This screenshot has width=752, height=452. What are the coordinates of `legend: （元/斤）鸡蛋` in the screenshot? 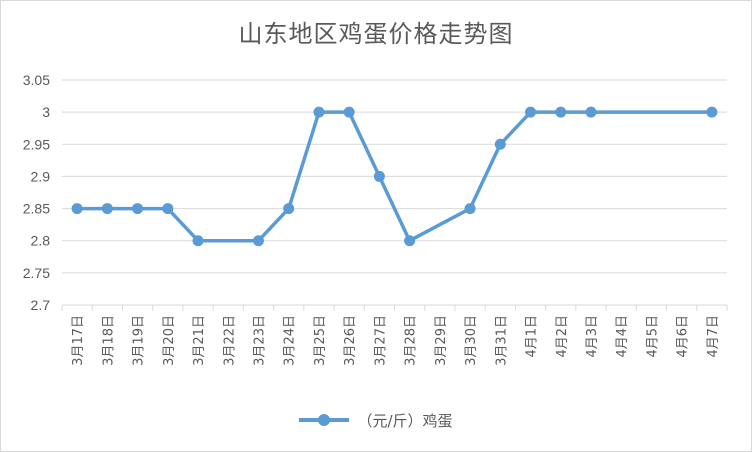 It's located at (376, 420).